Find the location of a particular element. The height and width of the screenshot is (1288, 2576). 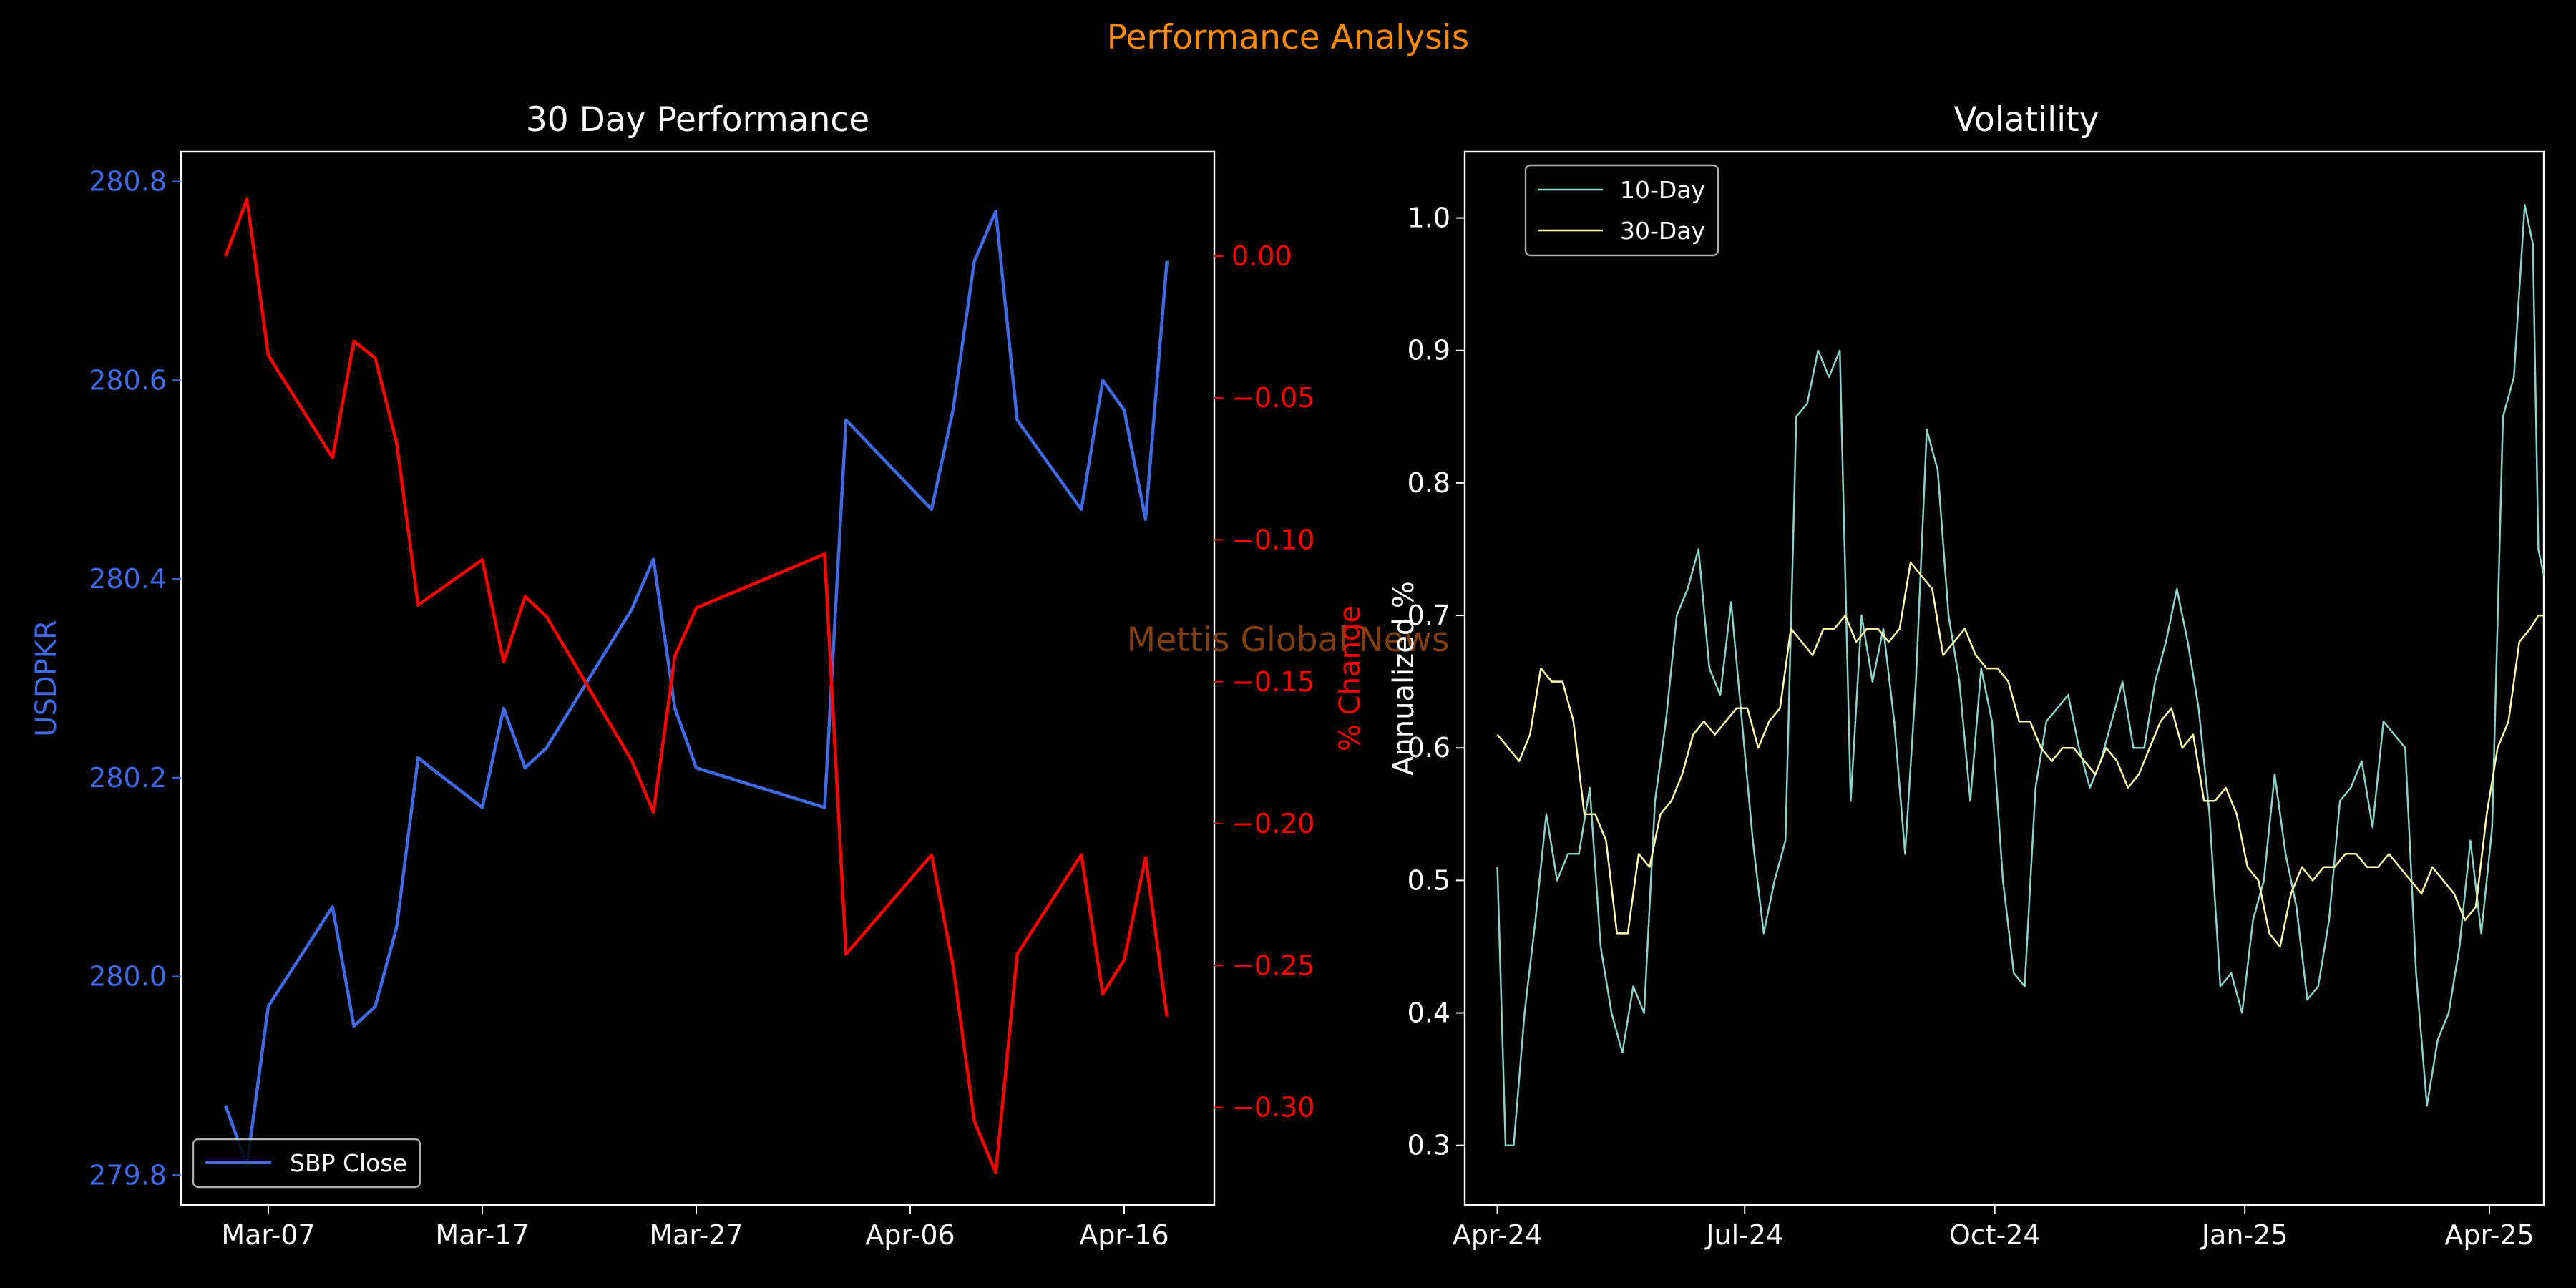

left-y-tick-label-279-8: 279.8 is located at coordinates (128, 1175).